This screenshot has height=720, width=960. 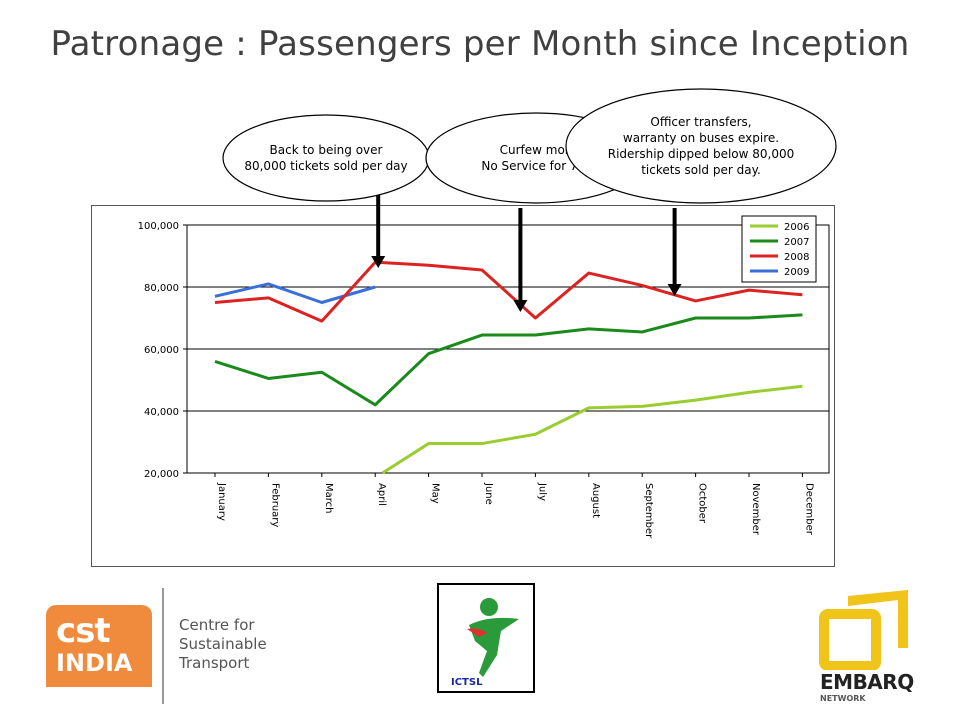 What do you see at coordinates (796, 242) in the screenshot?
I see `legend-label-2007: 2007` at bounding box center [796, 242].